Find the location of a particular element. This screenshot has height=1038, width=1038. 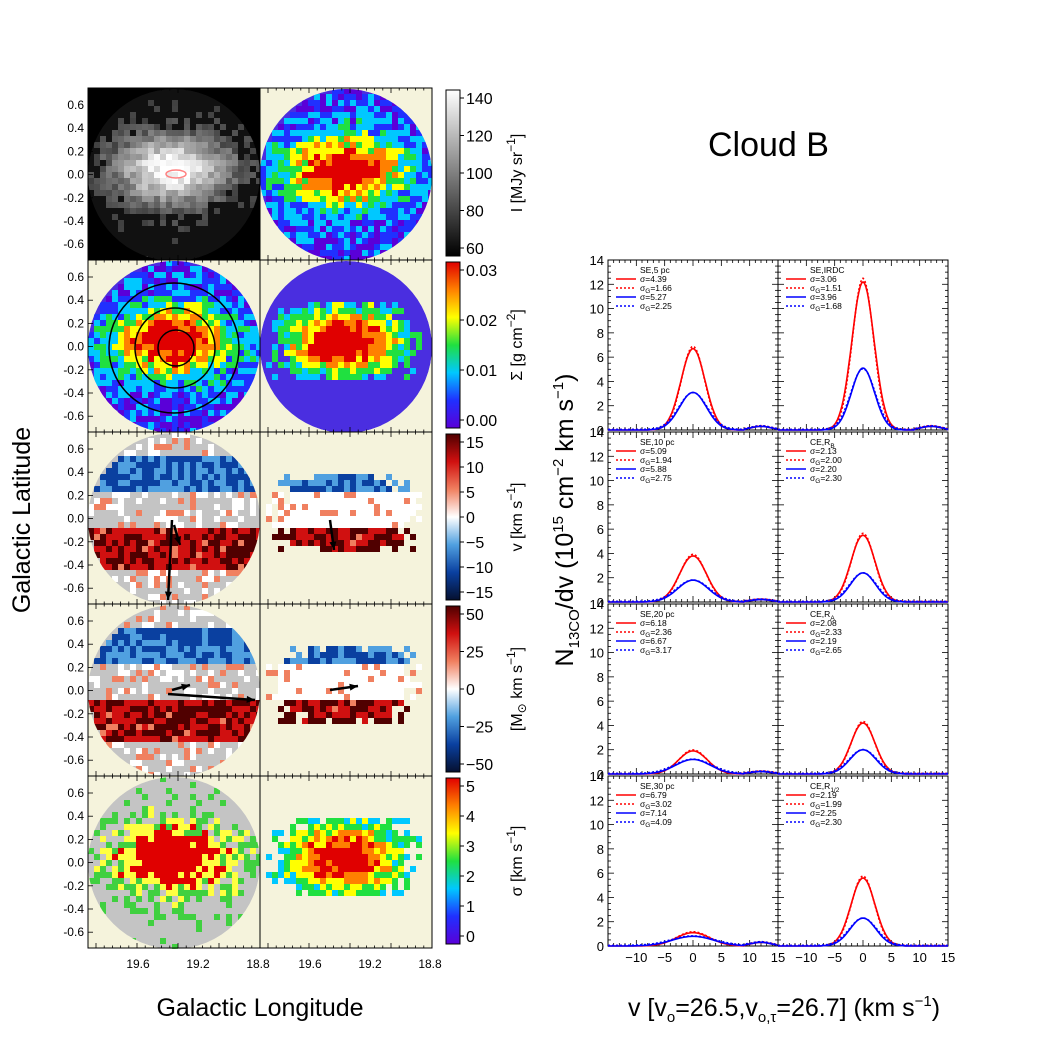

irdc-ellipse is located at coordinates (176, 174).